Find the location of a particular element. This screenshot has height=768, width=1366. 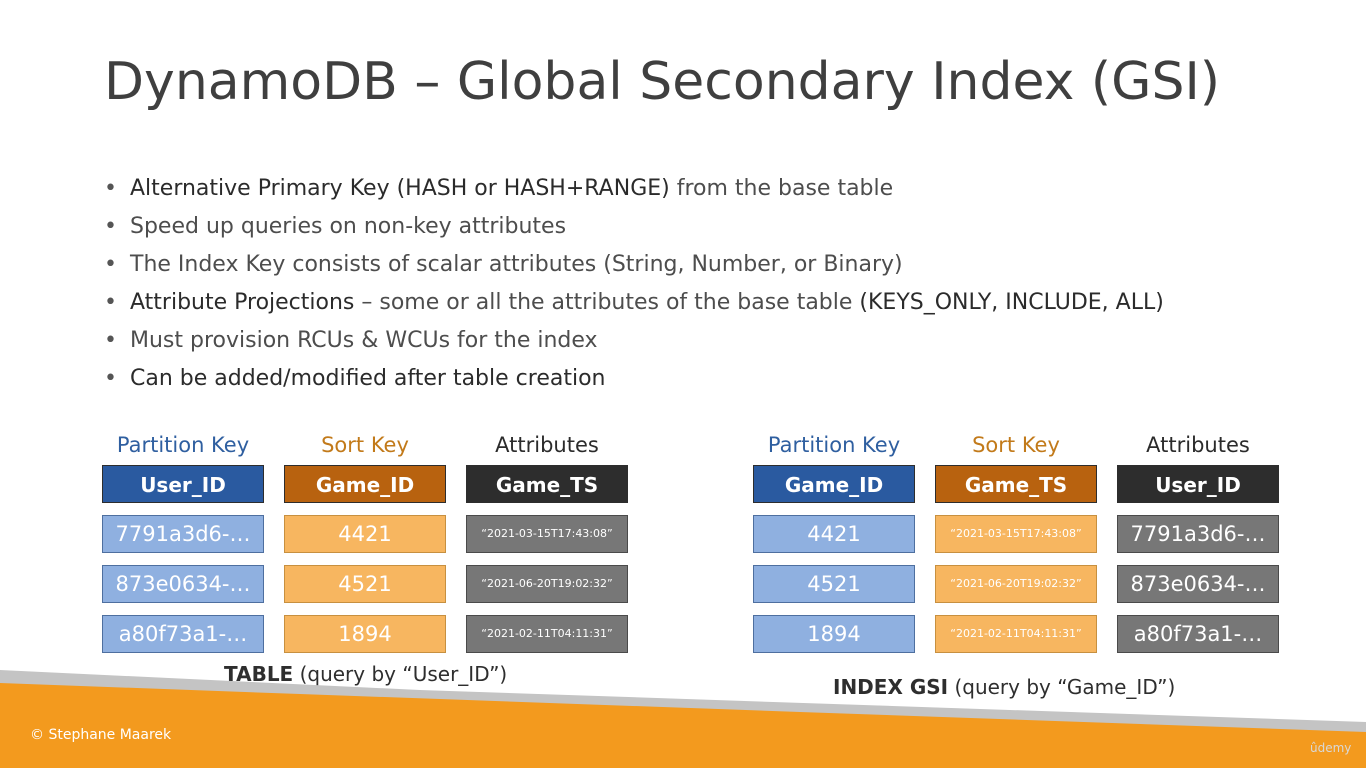

table-cell: “2021-03-15T17:43:08” is located at coordinates (547, 534).